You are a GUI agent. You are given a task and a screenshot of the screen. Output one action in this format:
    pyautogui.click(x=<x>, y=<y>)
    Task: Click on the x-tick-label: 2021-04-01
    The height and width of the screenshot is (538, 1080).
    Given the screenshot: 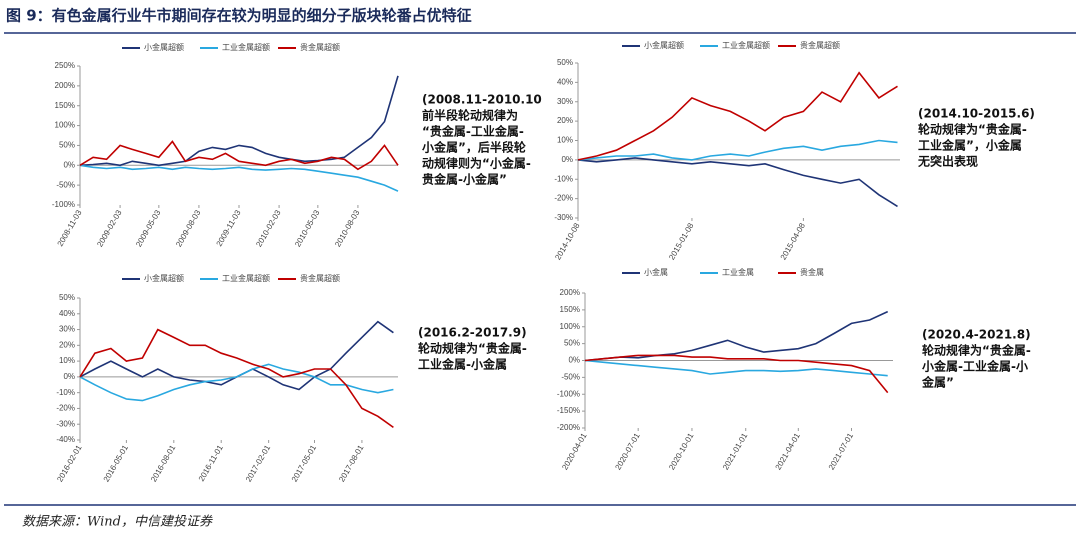 What is the action you would take?
    pyautogui.click(x=788, y=451)
    